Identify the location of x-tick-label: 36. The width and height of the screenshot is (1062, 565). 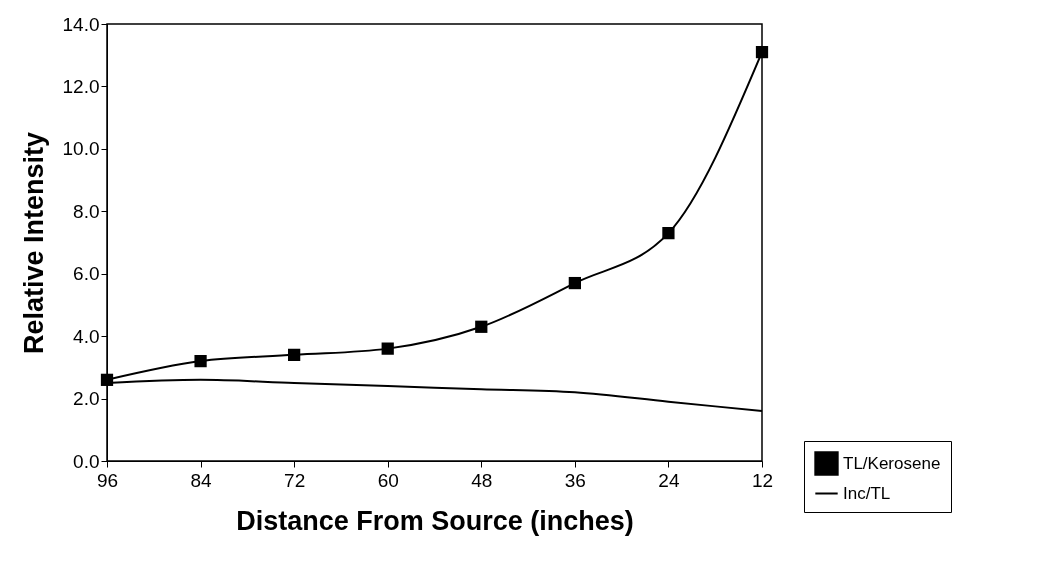
(575, 480).